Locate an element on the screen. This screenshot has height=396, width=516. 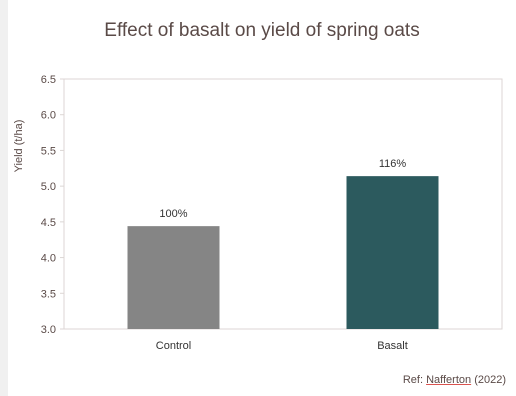
y-tick-label: 5.5 is located at coordinates (48, 151).